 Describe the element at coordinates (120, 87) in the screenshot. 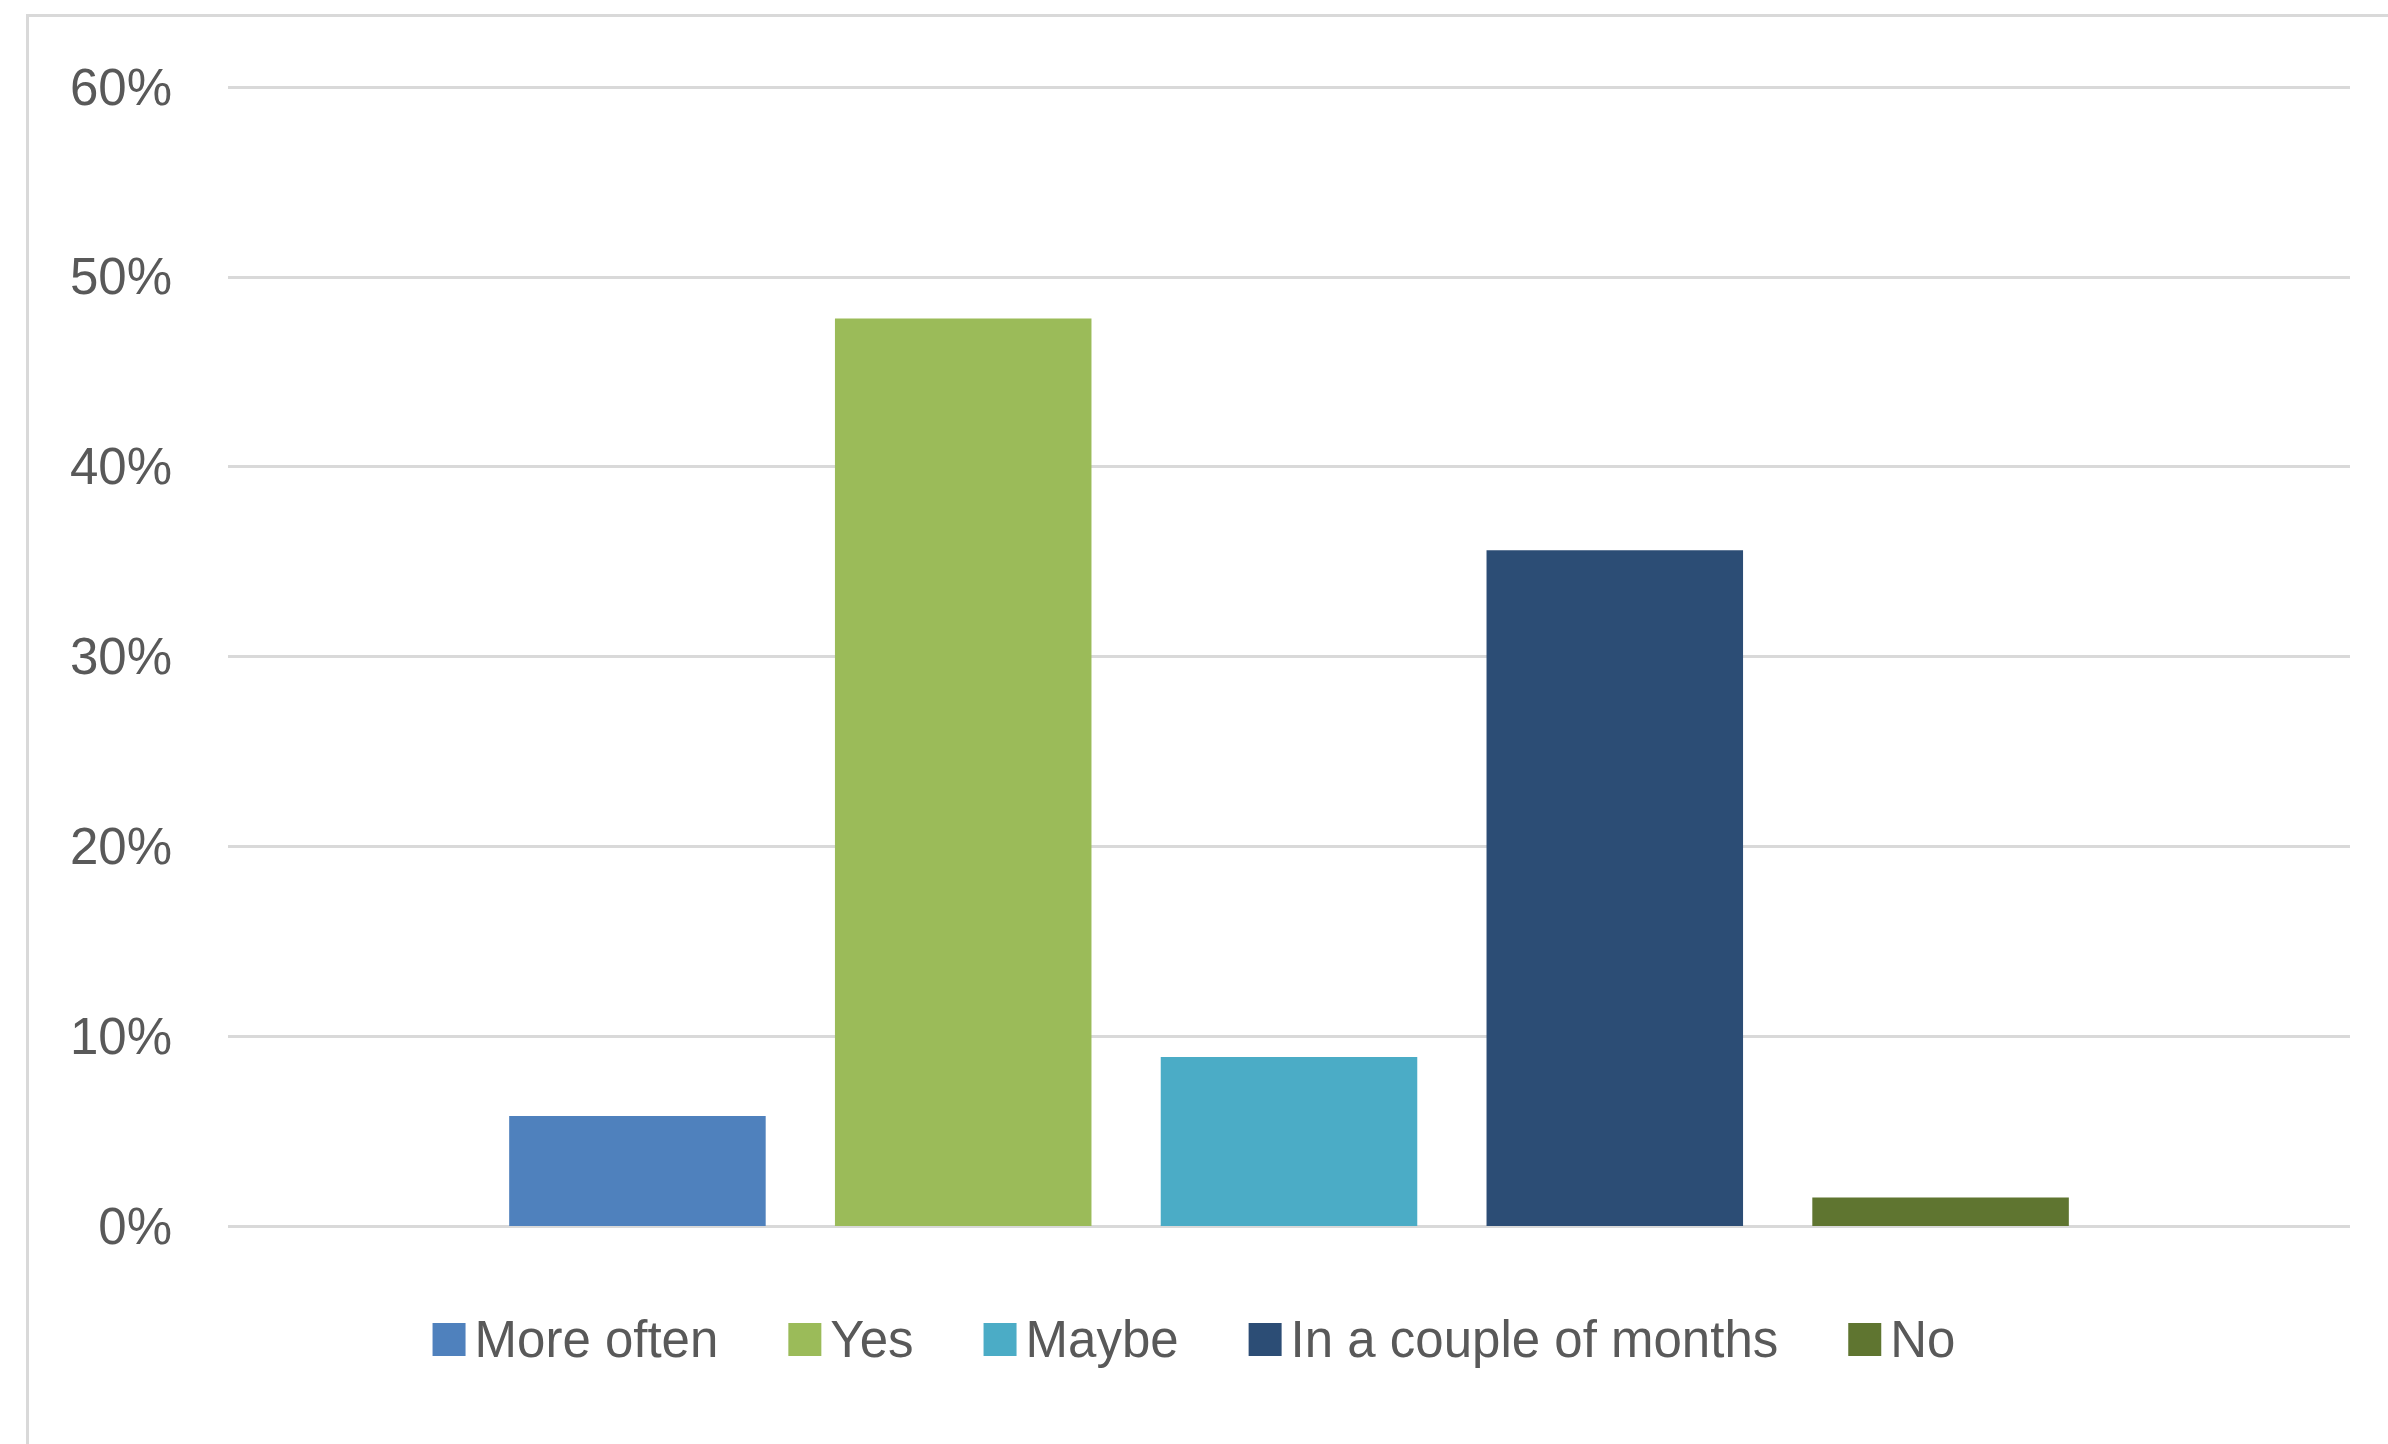

I see `y-tick-label: 60%` at that location.